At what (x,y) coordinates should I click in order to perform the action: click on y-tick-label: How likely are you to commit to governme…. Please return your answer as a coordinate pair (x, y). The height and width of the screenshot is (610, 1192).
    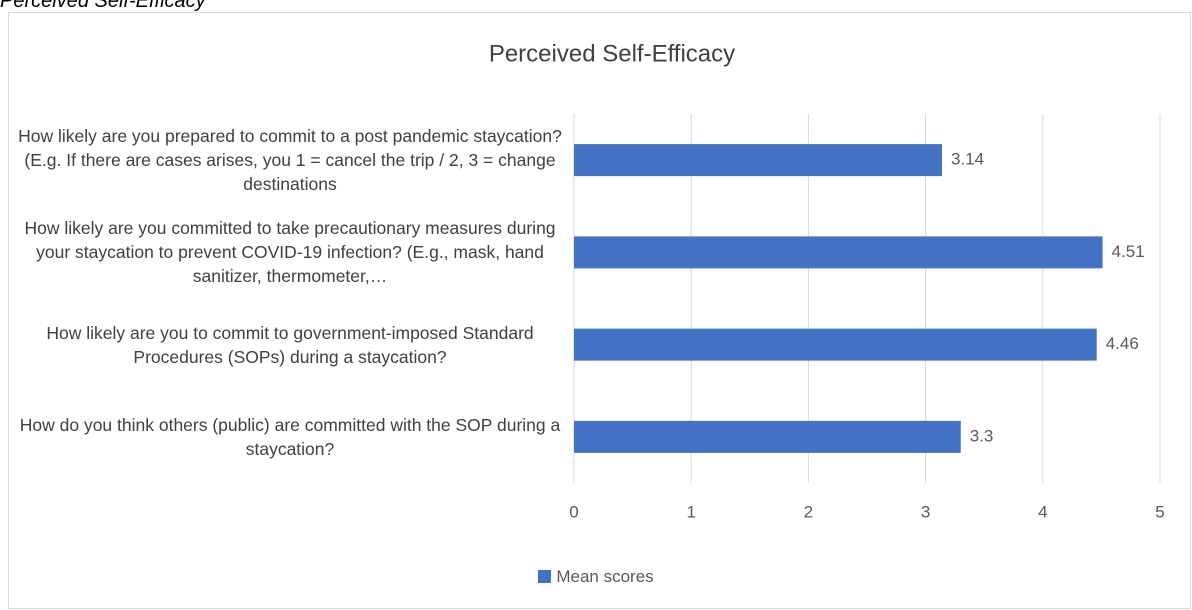
    Looking at the image, I should click on (290, 344).